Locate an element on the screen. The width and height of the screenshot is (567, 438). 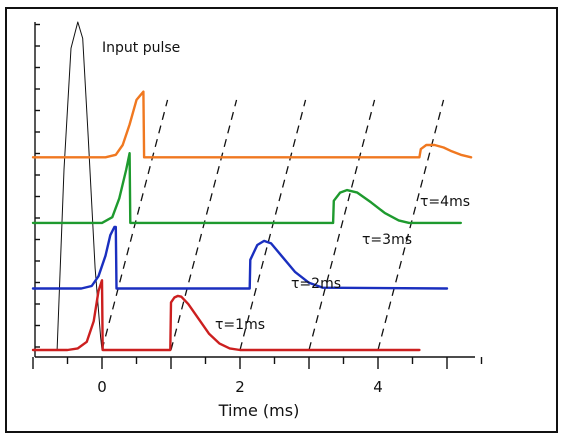
series-label-tau-4: τ=4ms is located at coordinates (445, 202).